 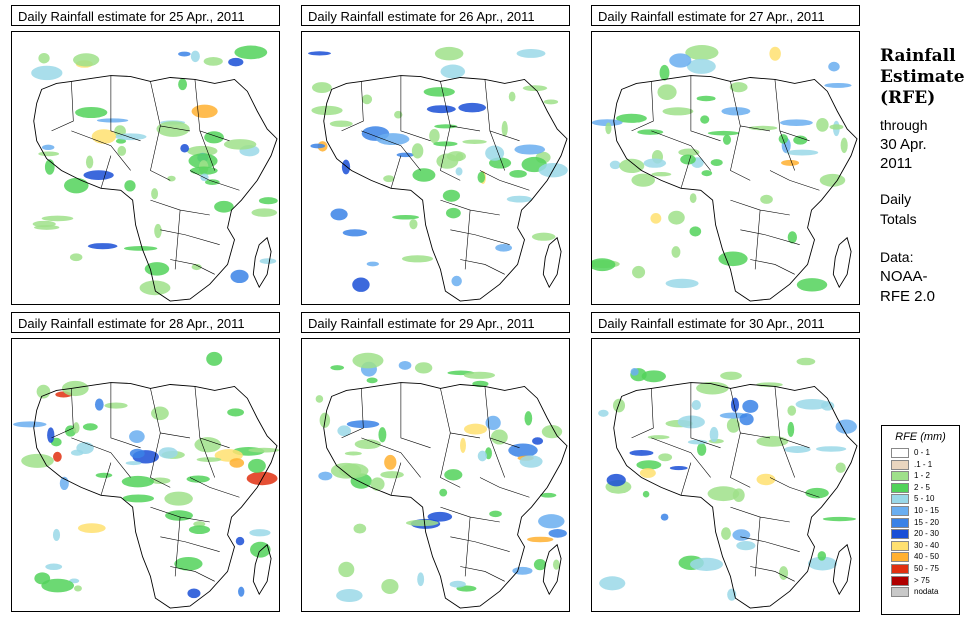 I want to click on legend-label: 0 - 1, so click(x=922, y=452).